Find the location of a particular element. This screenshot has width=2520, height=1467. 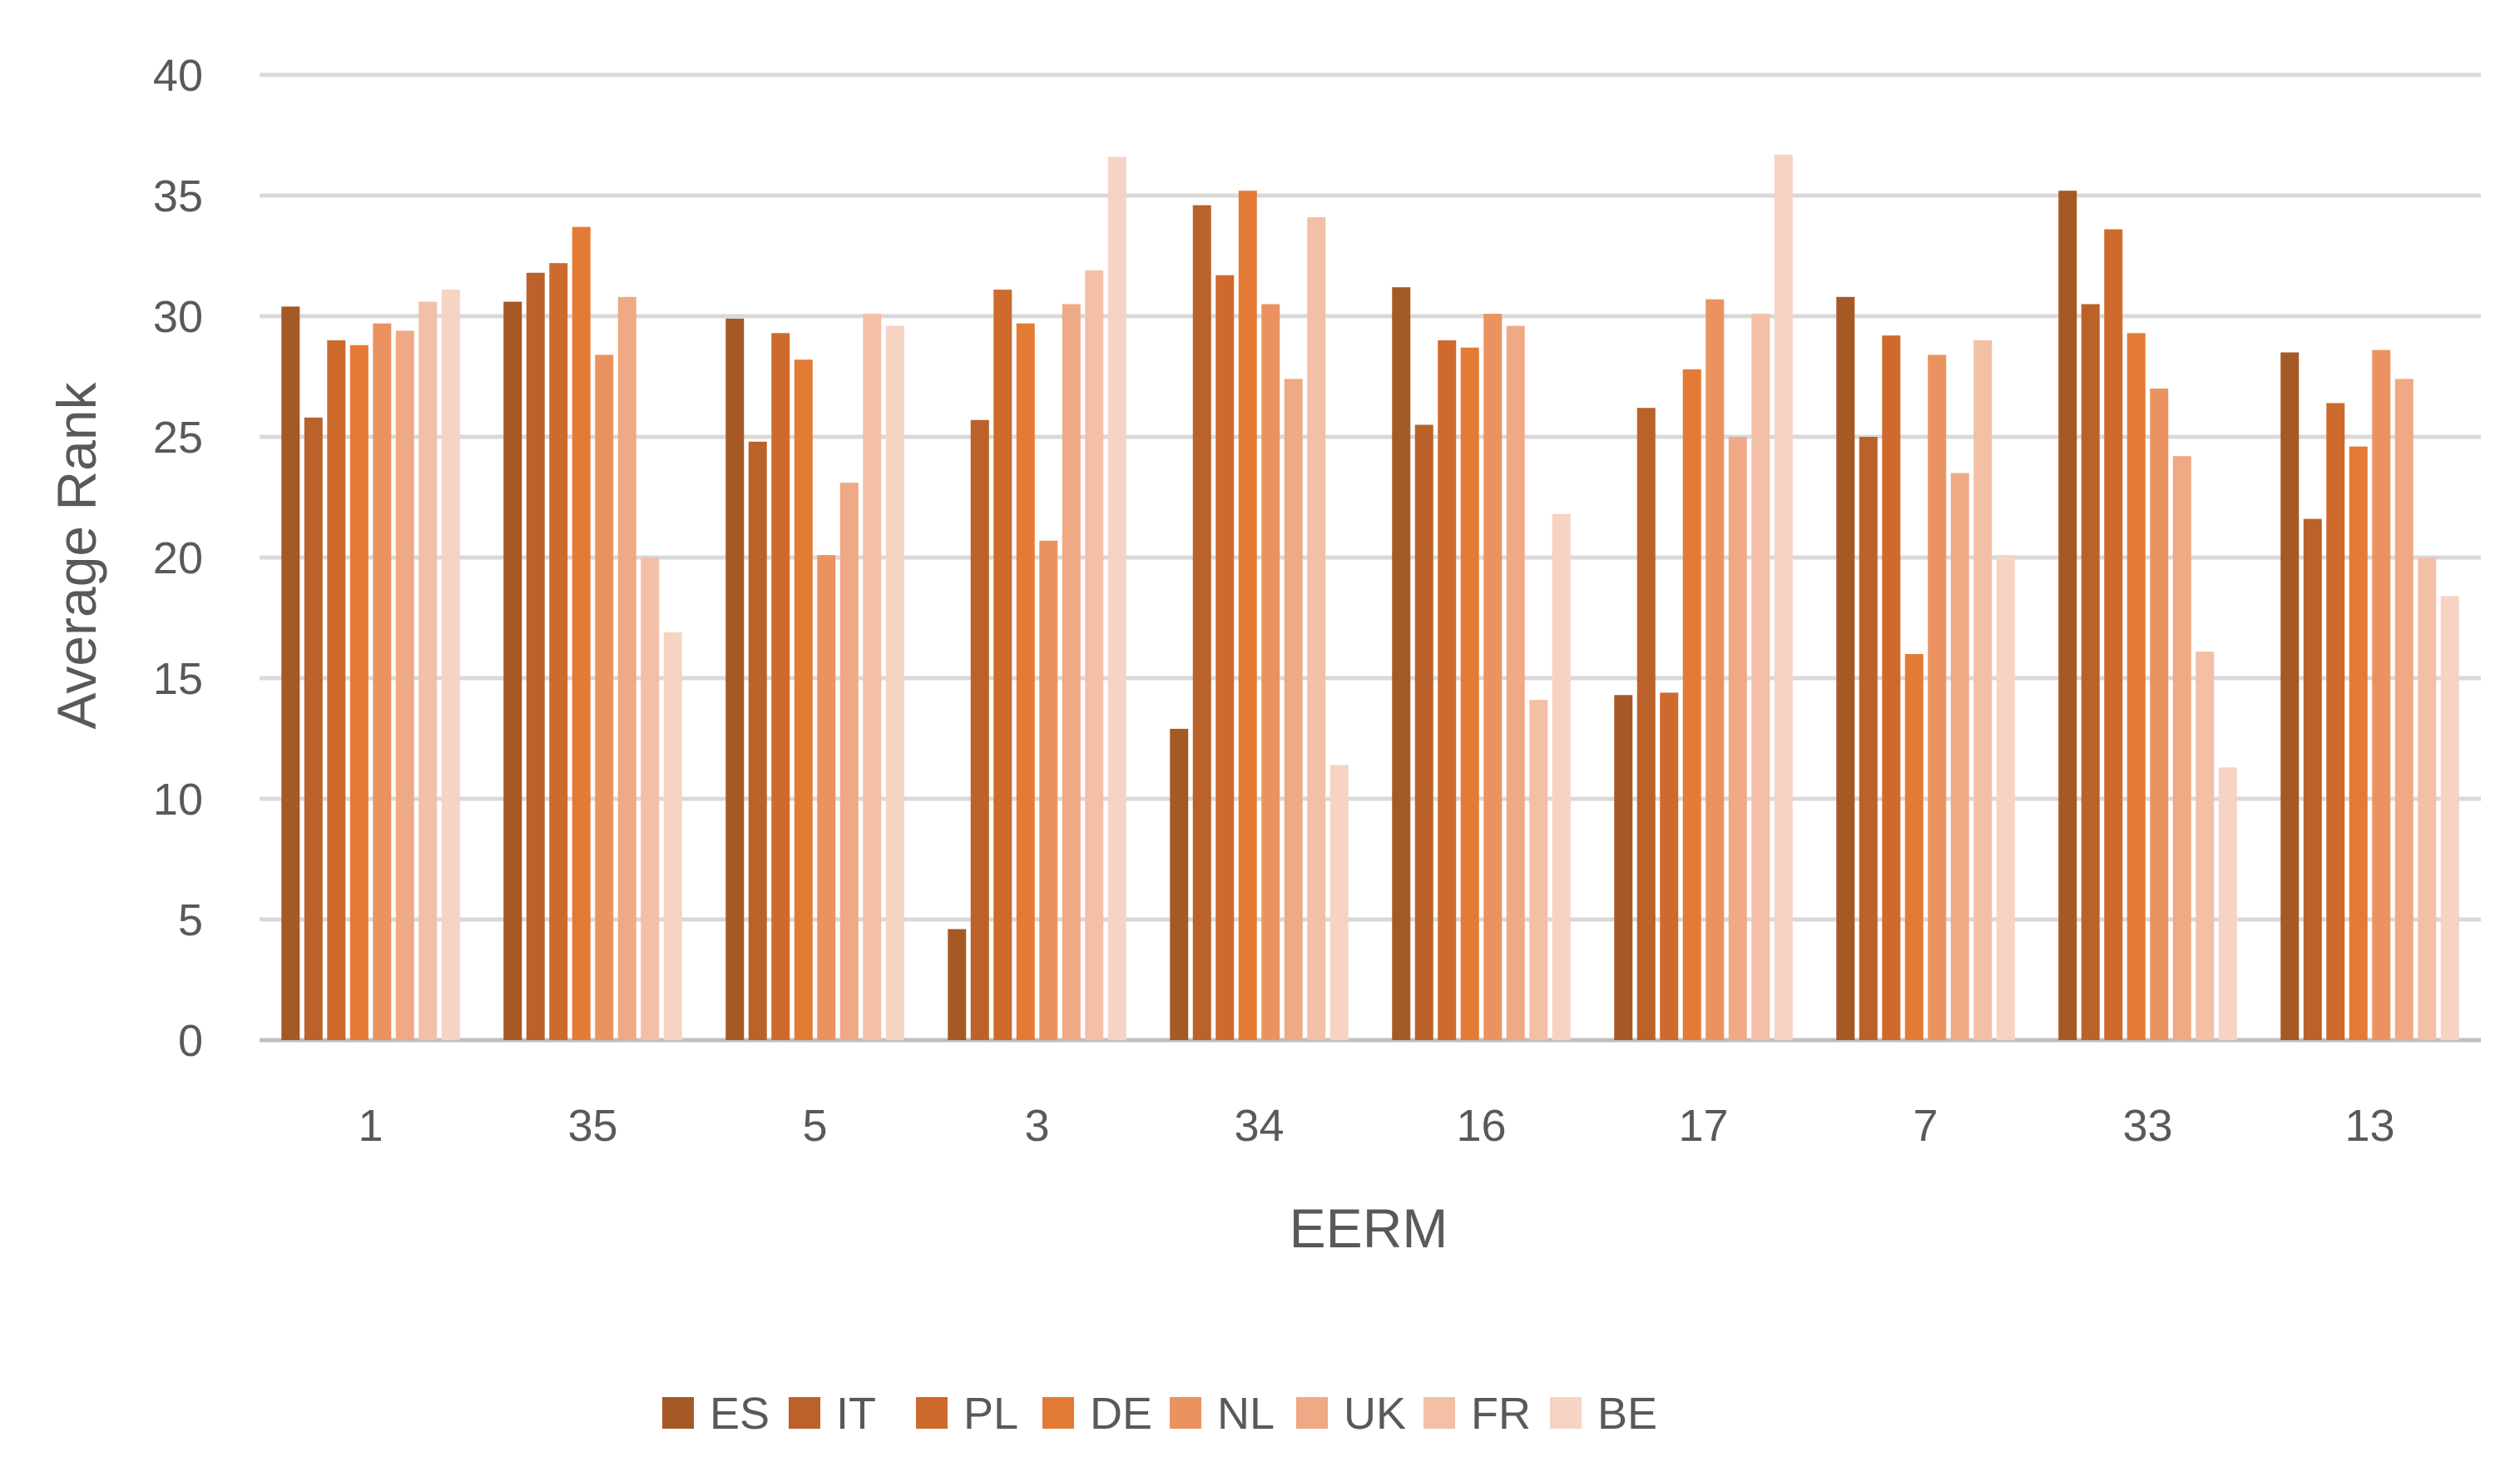

y-axis-title: Average Rank is located at coordinates (76, 555).